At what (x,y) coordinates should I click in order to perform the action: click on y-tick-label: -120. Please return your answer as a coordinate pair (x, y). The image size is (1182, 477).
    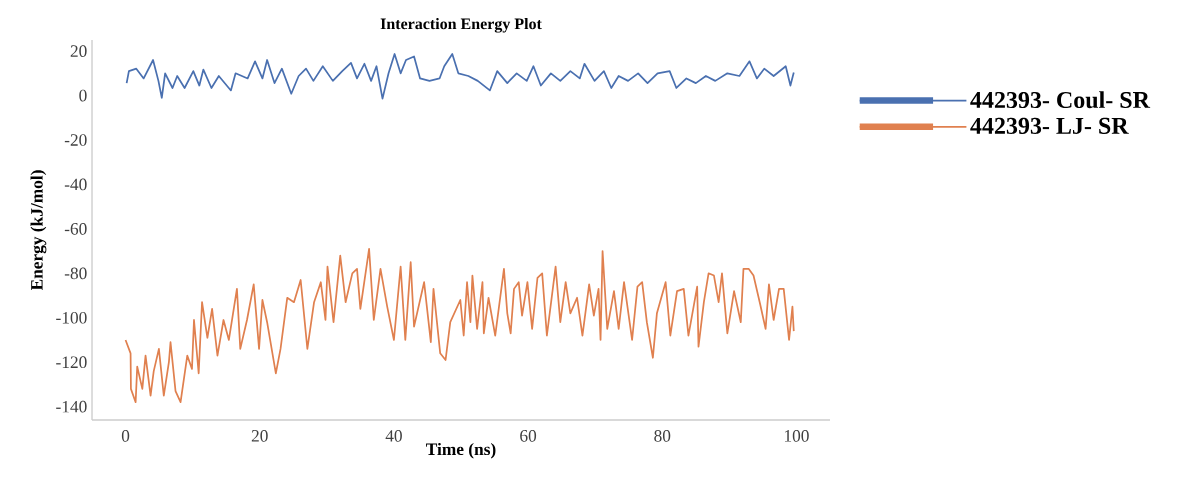
    Looking at the image, I should click on (71, 362).